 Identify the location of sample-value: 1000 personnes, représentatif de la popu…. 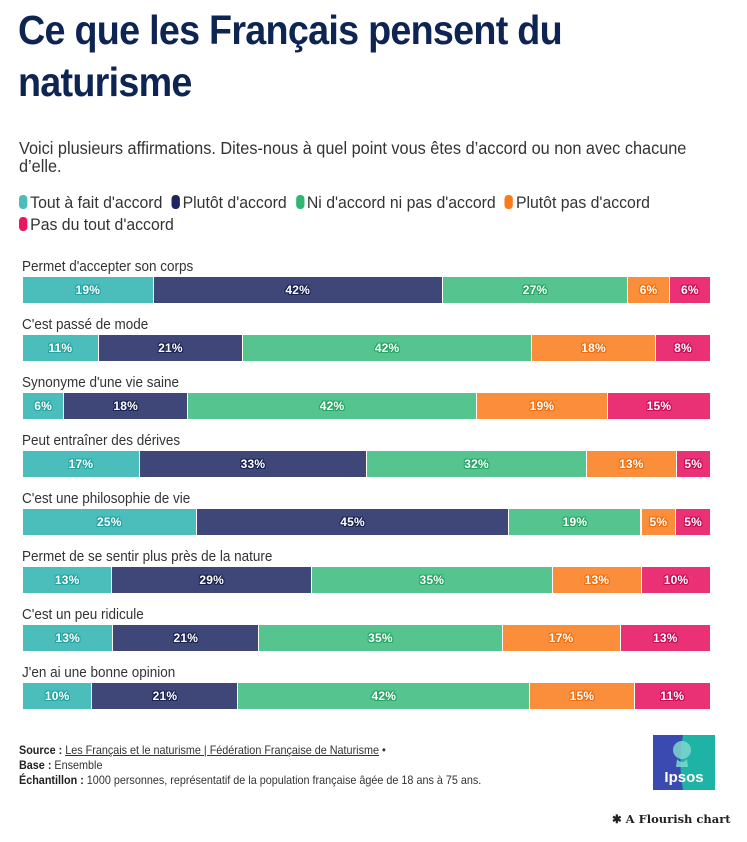
(282, 780).